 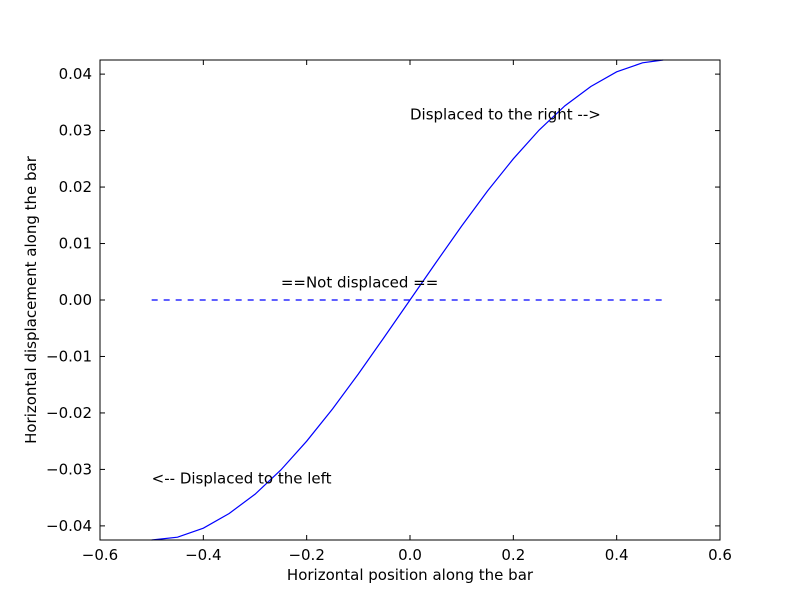 What do you see at coordinates (69, 526) in the screenshot?
I see `y-tick-label: −0.04` at bounding box center [69, 526].